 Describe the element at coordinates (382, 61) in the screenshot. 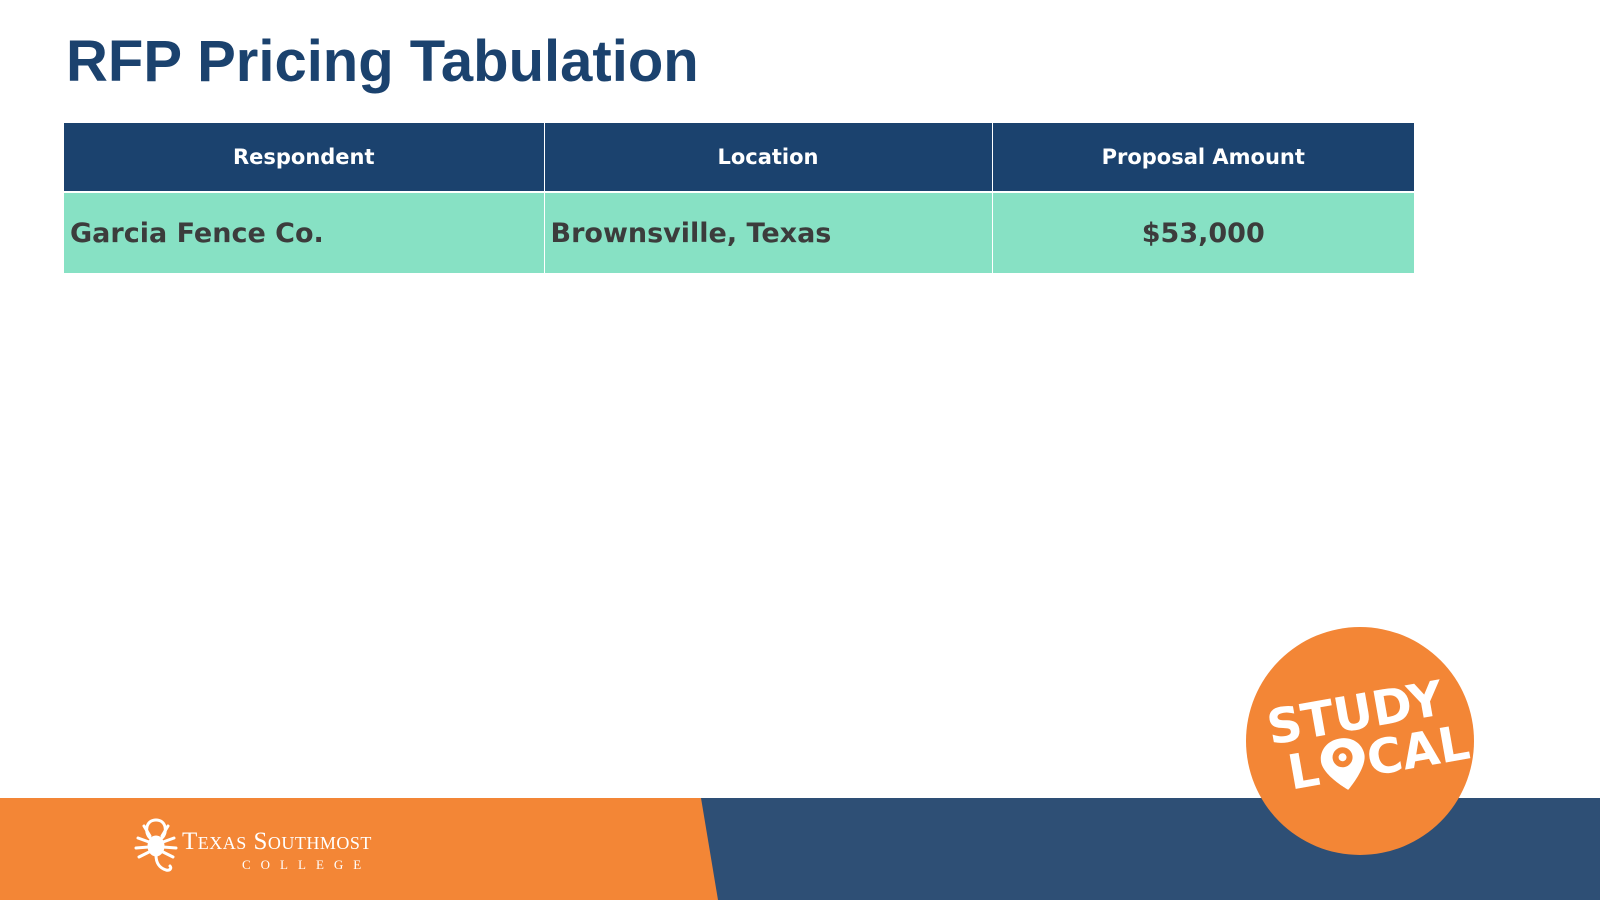

I see `page-title: RFP Pricing Tabulation` at that location.